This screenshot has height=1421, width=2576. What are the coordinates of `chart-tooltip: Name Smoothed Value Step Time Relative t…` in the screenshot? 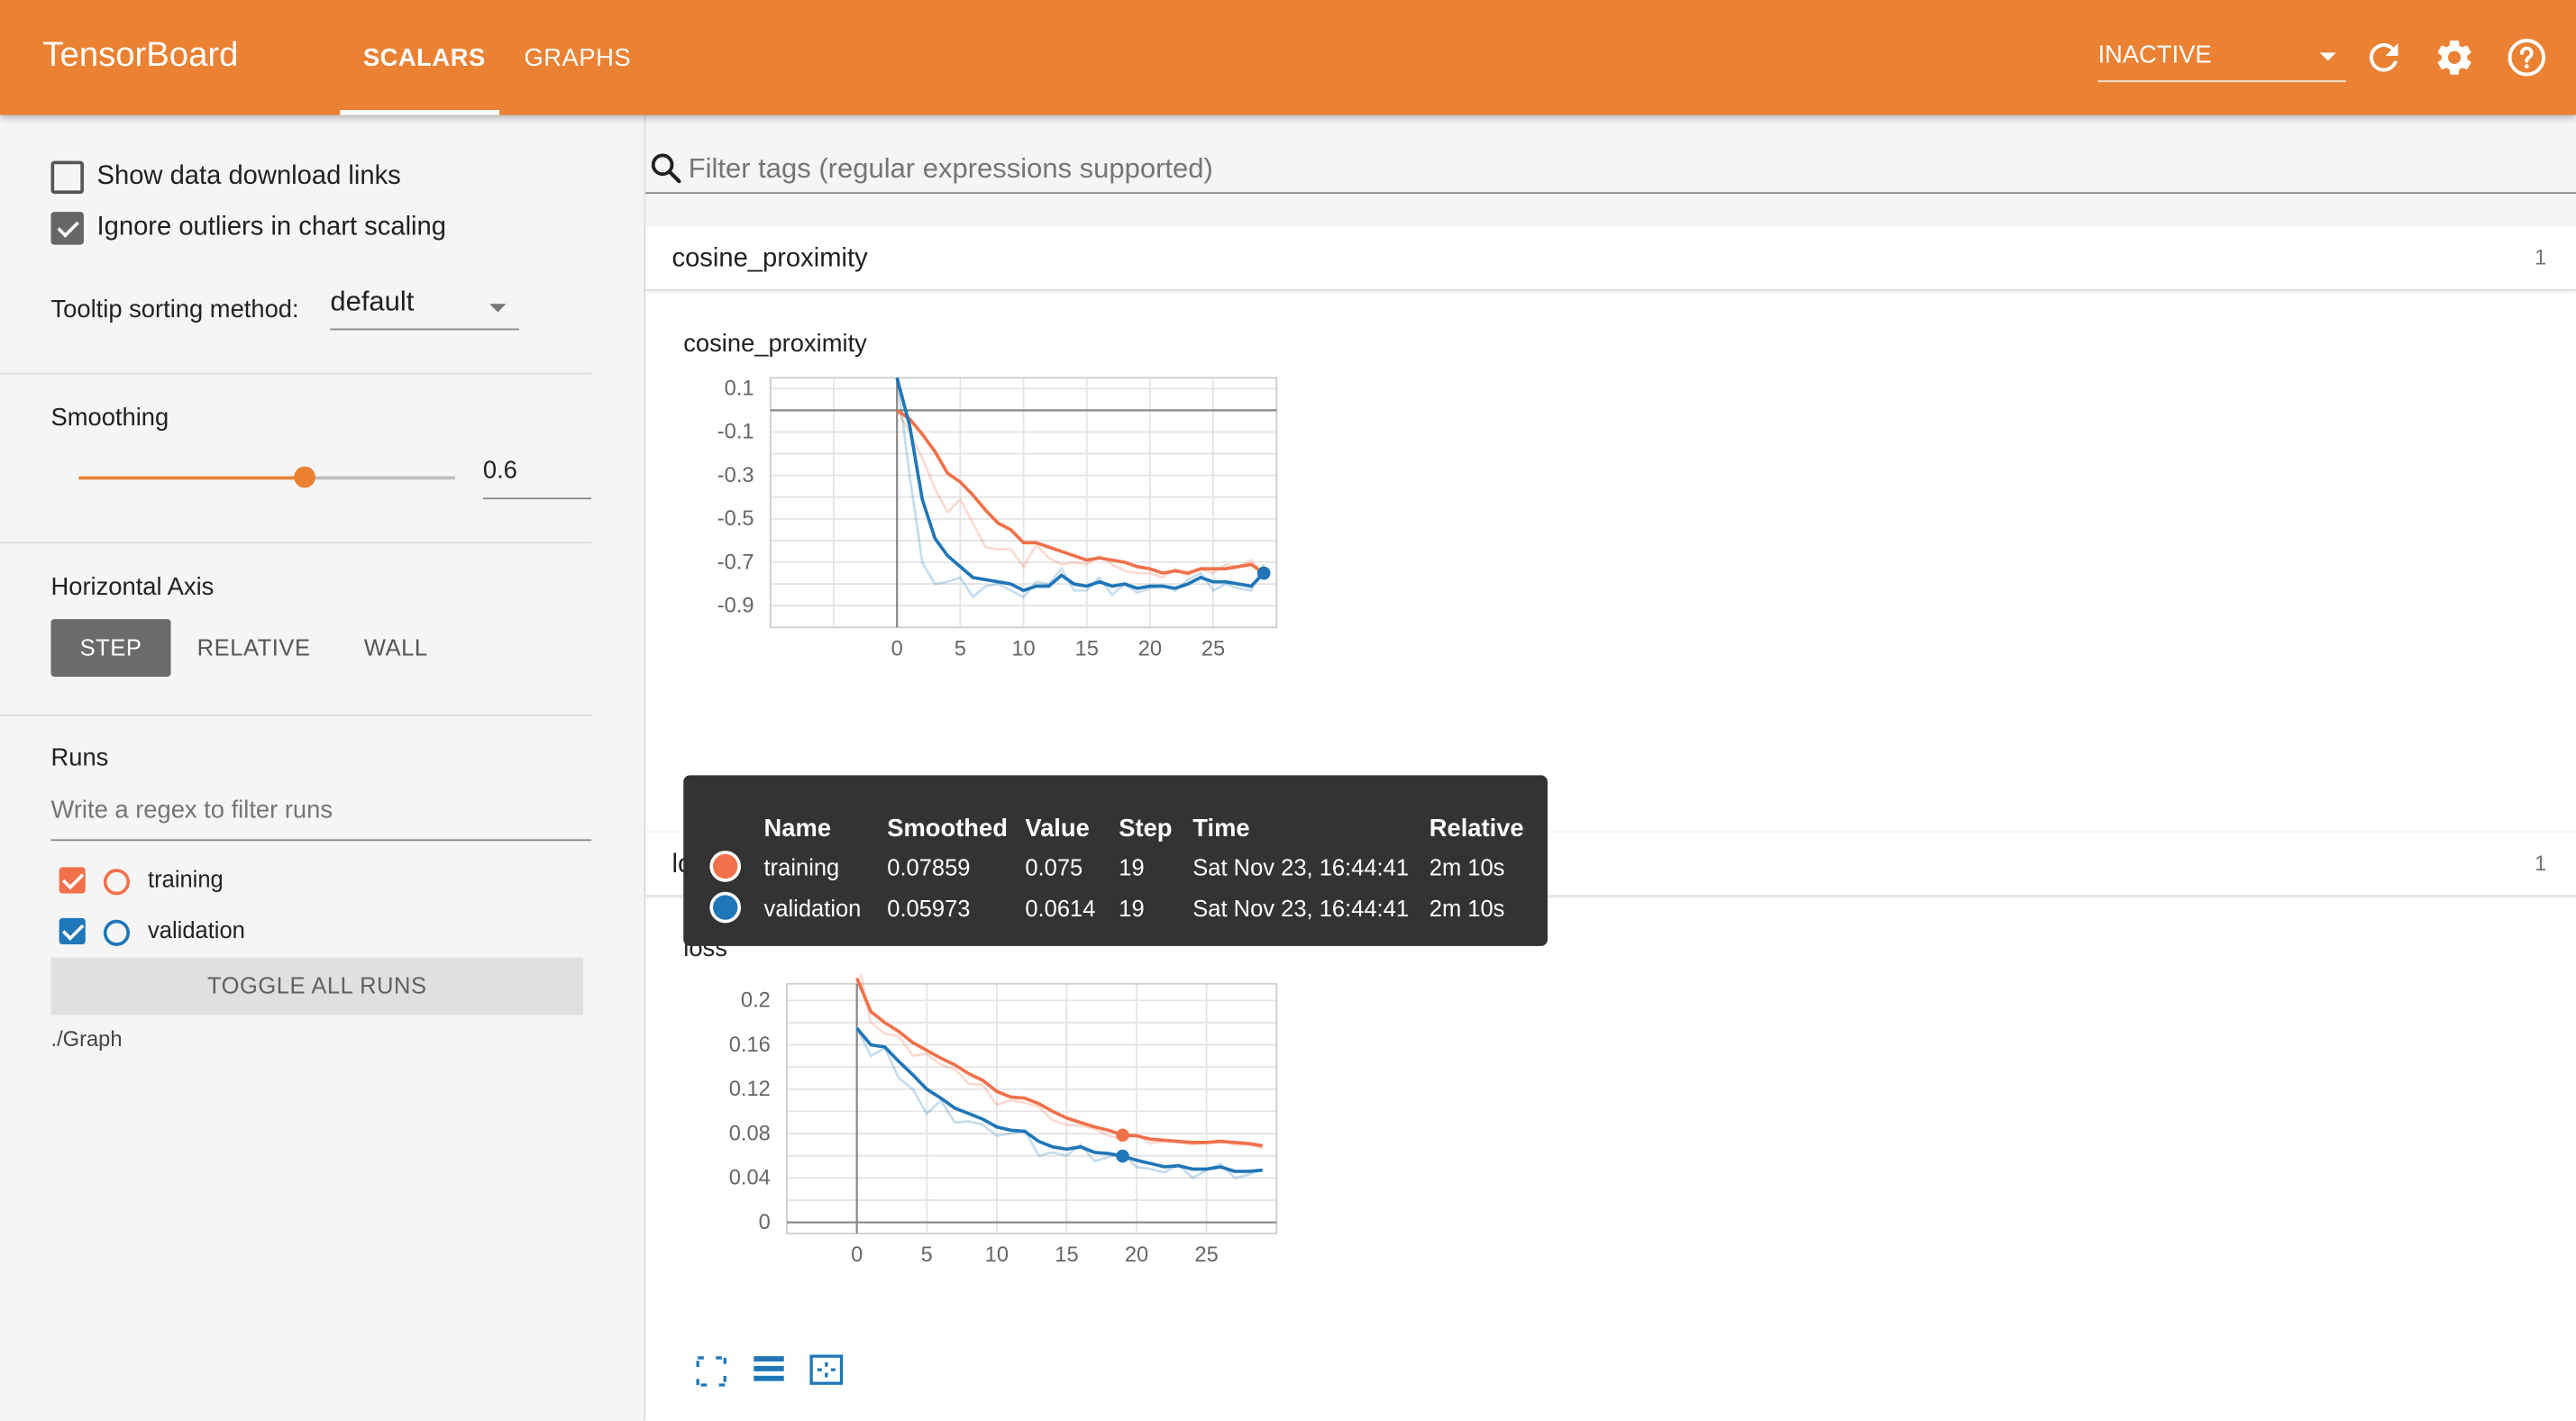 It's located at (1115, 860).